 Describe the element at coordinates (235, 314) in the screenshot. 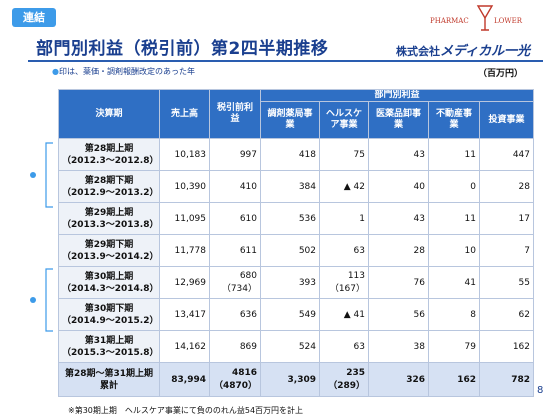

I see `pretax-cell: 636` at that location.